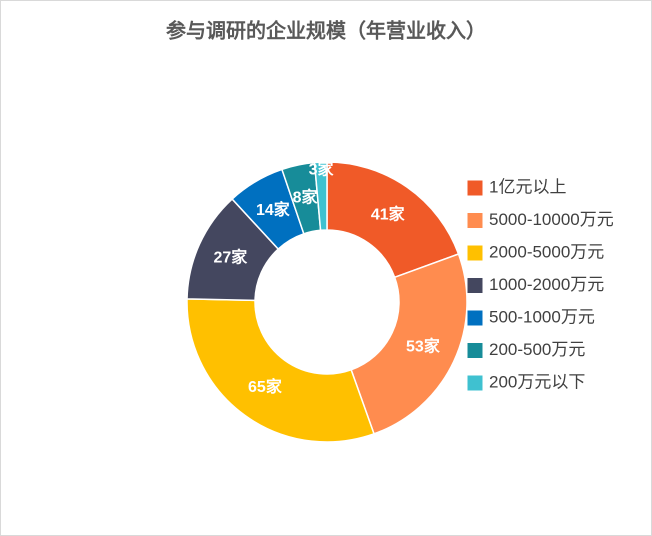  I want to click on legend-label: 500-1000万元, so click(542, 316).